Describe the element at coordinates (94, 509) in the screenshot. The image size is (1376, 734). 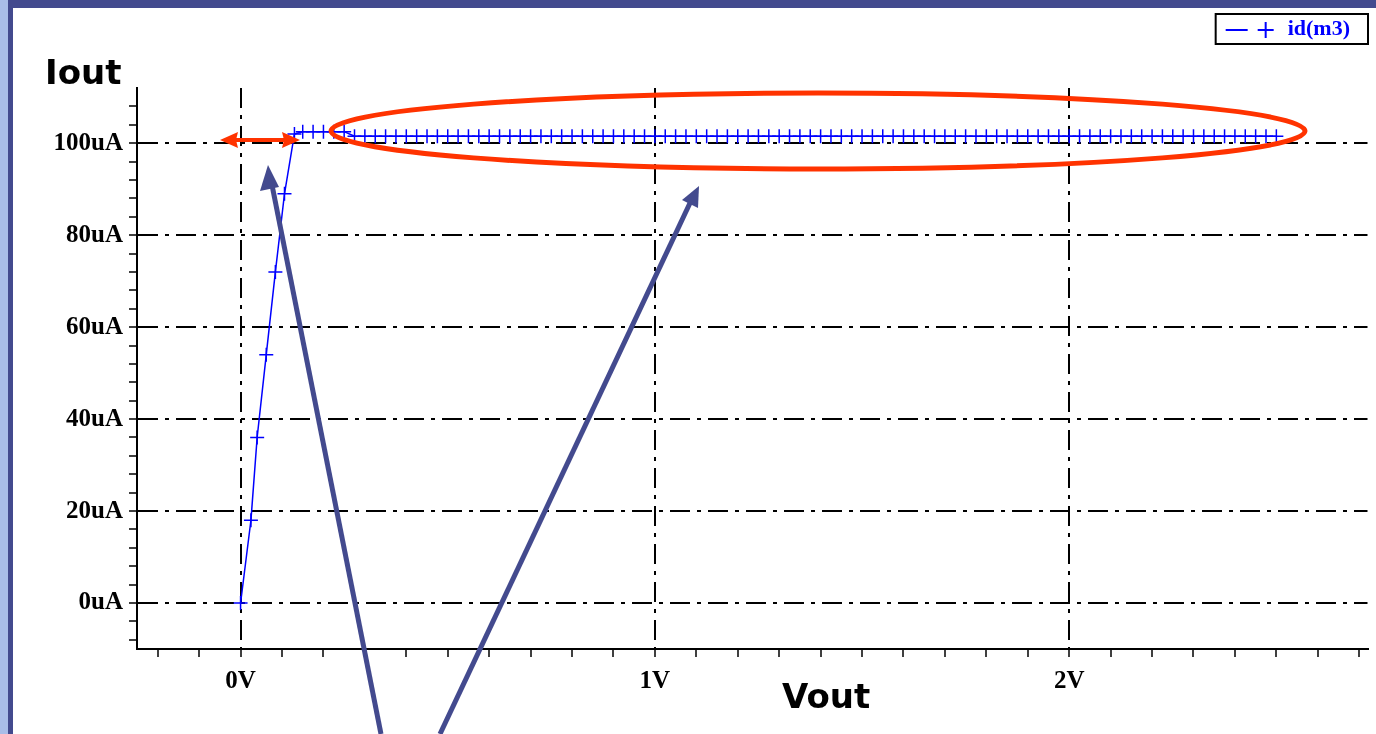
I see `y-tick-label: 20uA` at that location.